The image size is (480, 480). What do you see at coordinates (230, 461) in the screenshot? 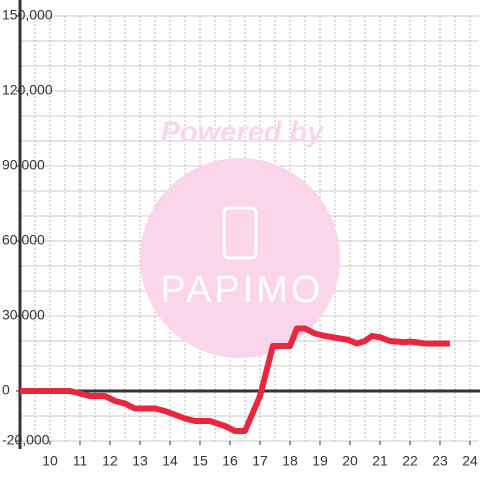
I see `x-tick-label: 16` at bounding box center [230, 461].